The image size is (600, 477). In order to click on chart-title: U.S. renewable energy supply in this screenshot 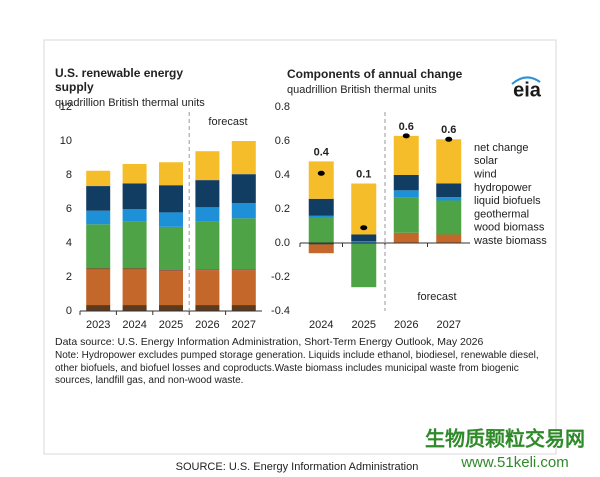, I will do `click(119, 80)`.